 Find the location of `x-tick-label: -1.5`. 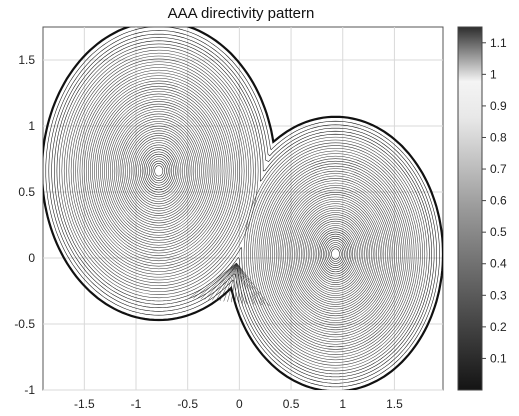

x-tick-label: -1.5 is located at coordinates (84, 404).